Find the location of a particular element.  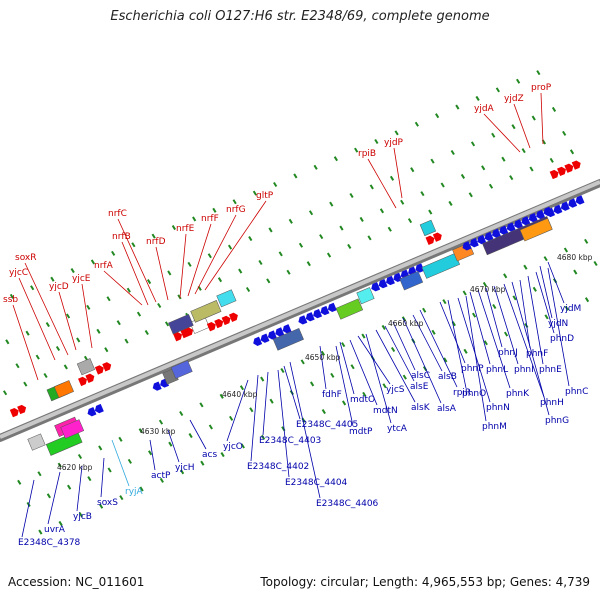

gene-label-reverse: alsC is located at coordinates (420, 376).